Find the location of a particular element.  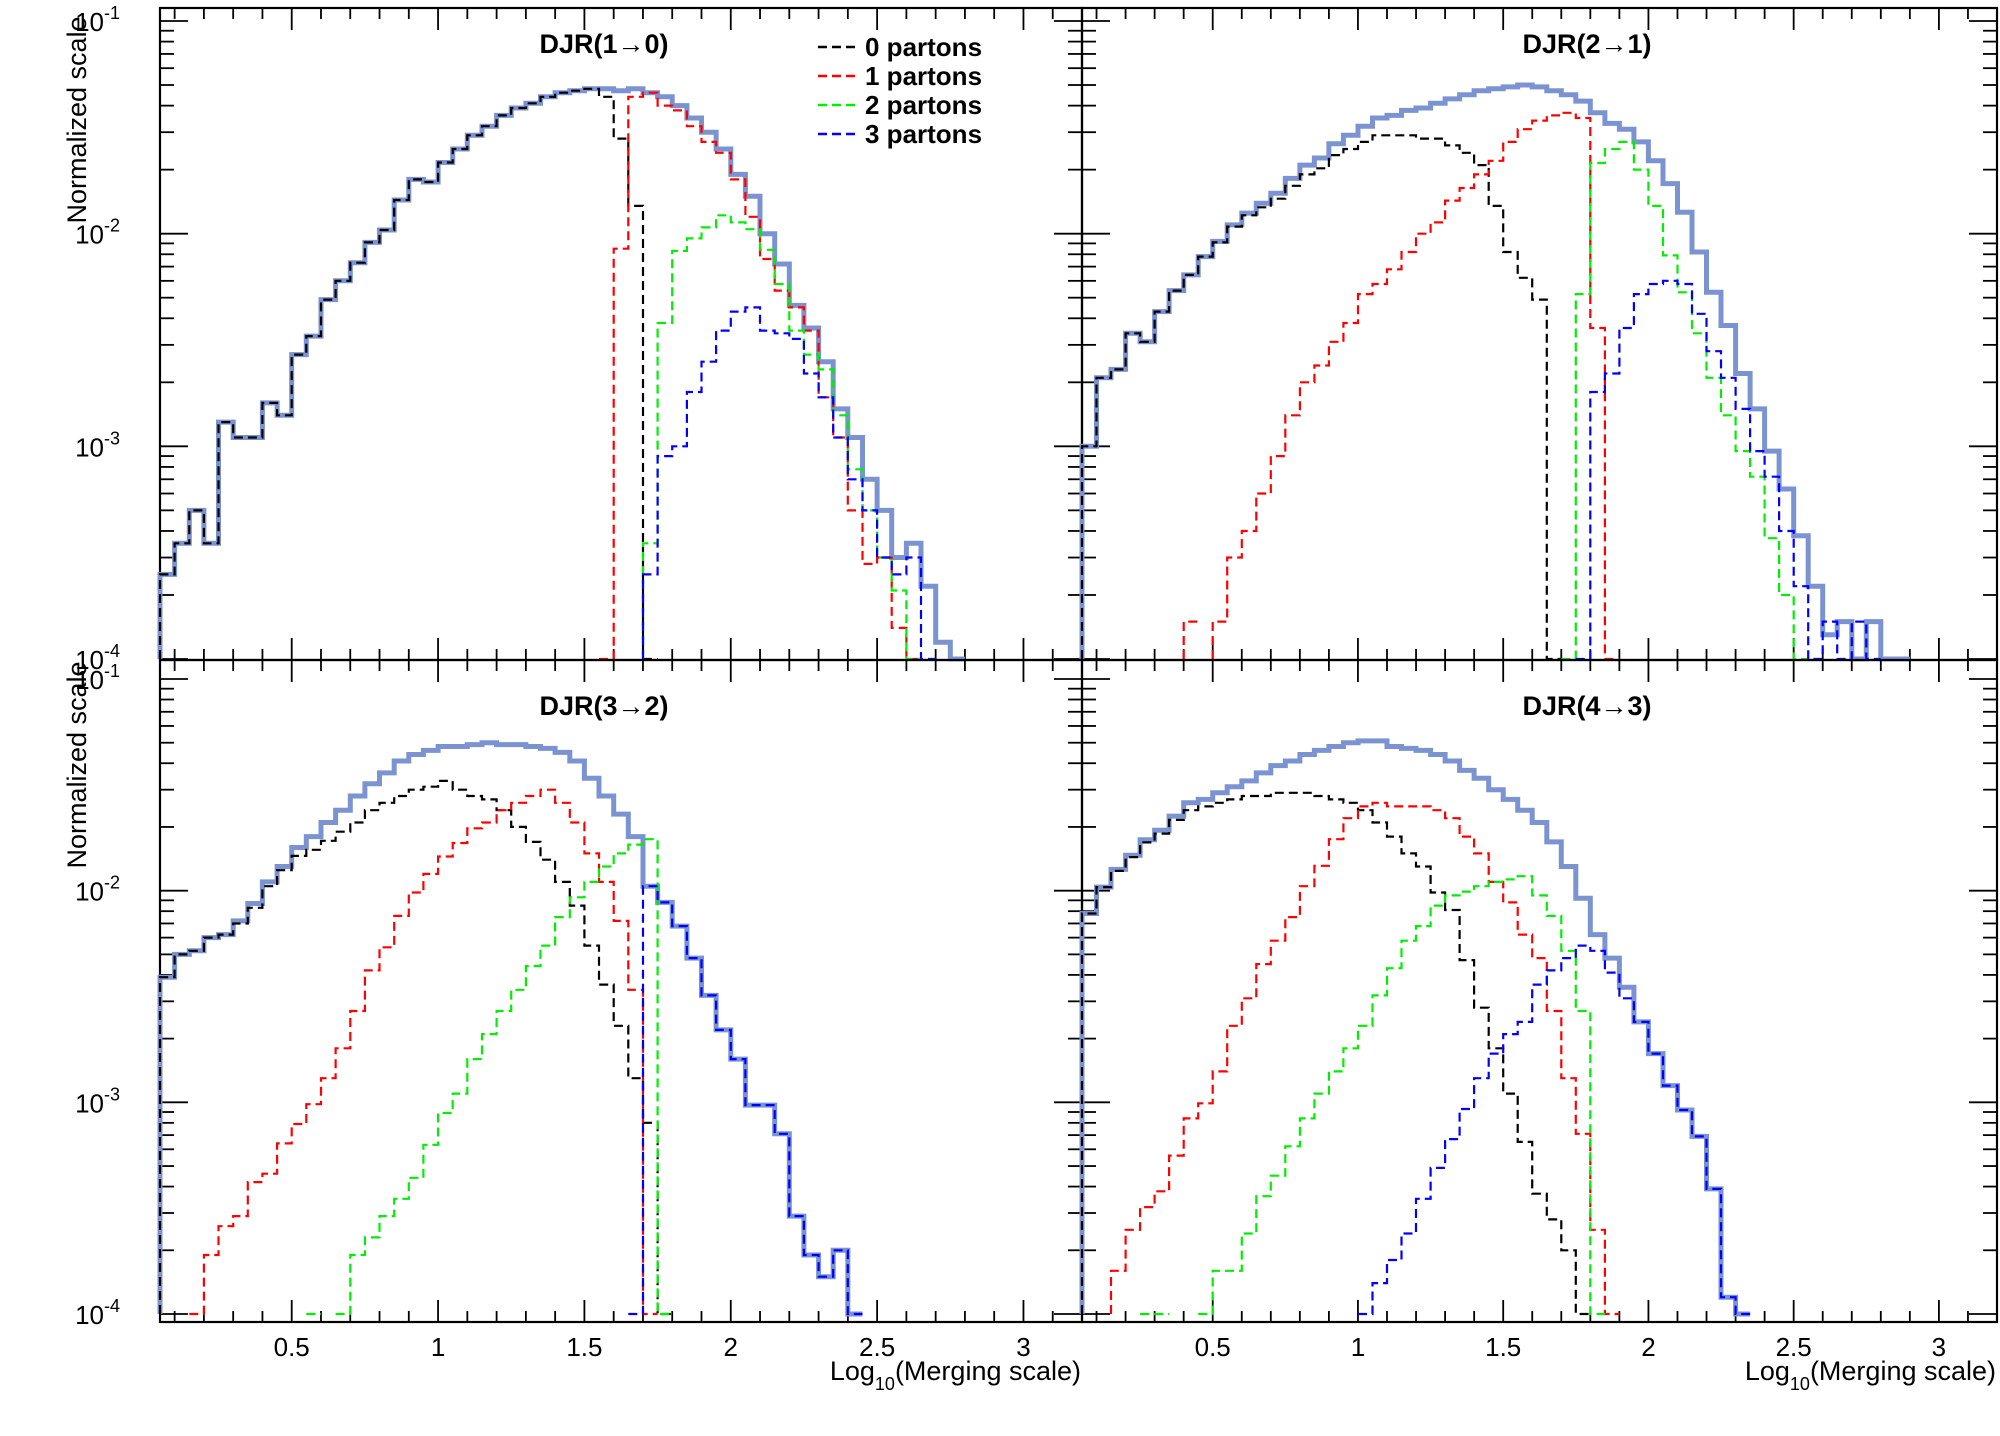

panel-title: DJR(2→1) is located at coordinates (1586, 44).